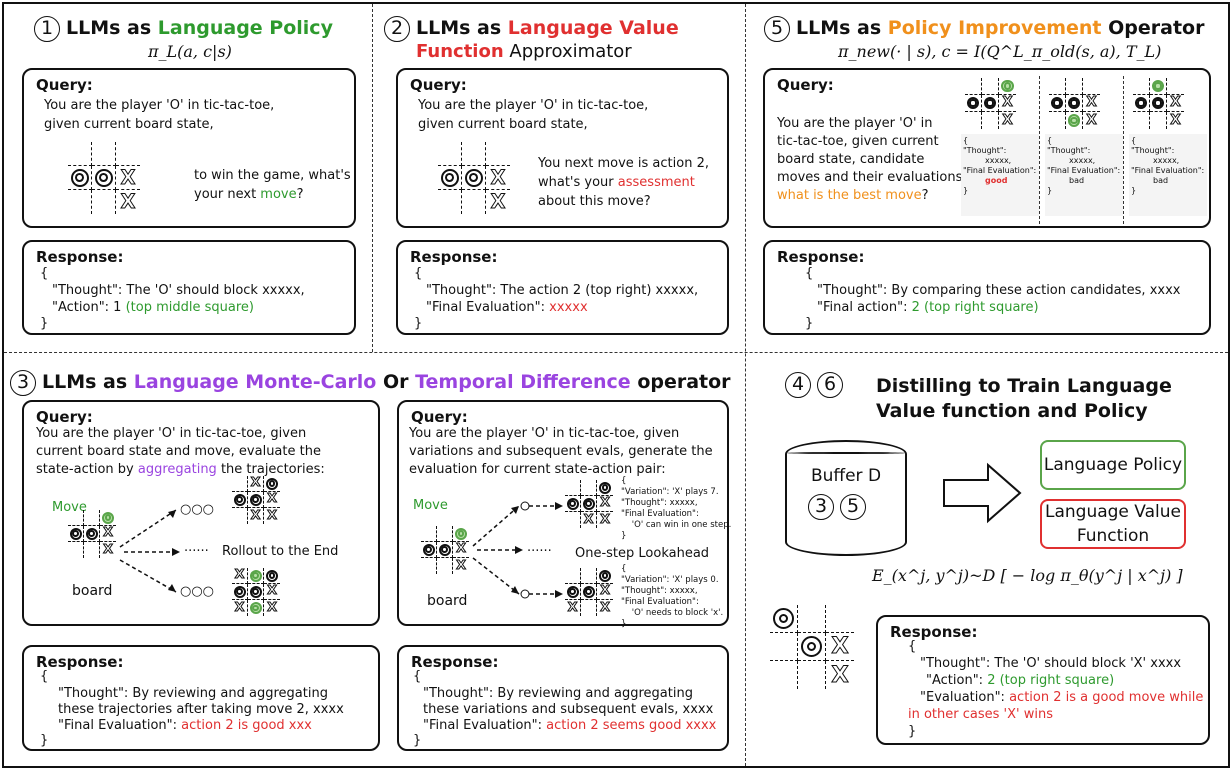 This screenshot has width=1232, height=770. Describe the element at coordinates (80, 662) in the screenshot. I see `response-label: Response:` at that location.